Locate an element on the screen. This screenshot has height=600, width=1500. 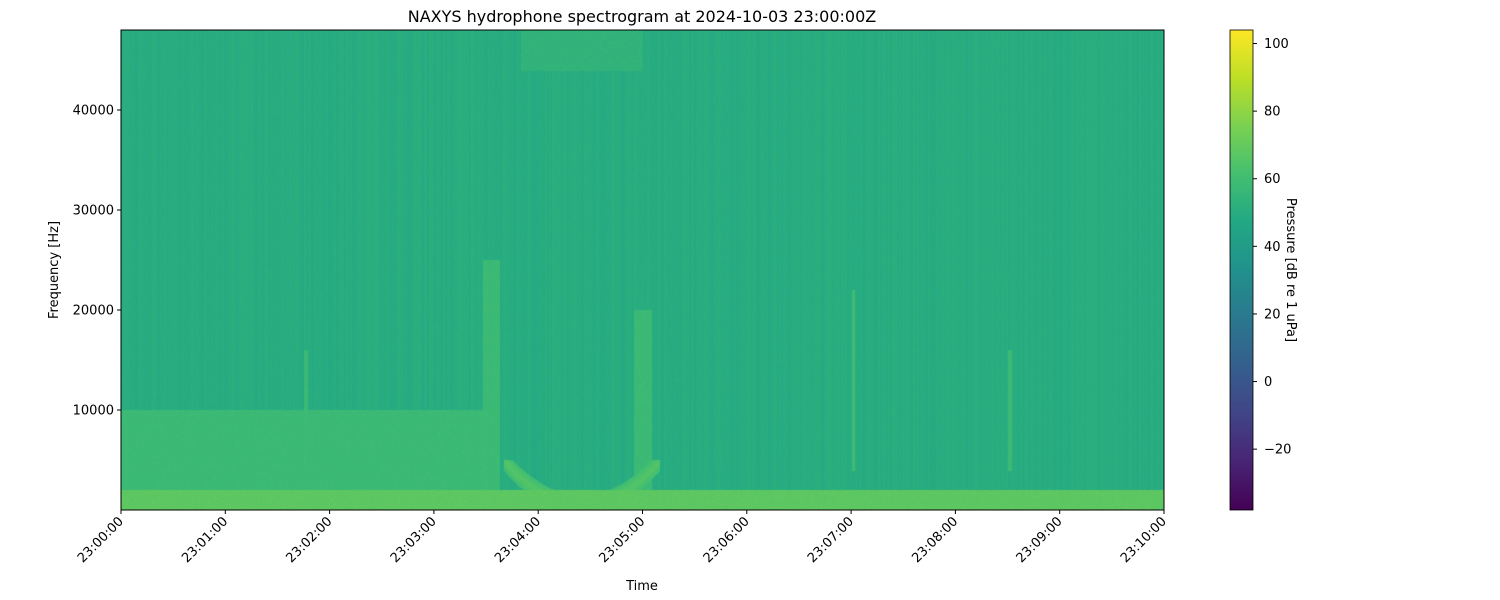
colorbar-tick-label: 60 is located at coordinates (1272, 179).